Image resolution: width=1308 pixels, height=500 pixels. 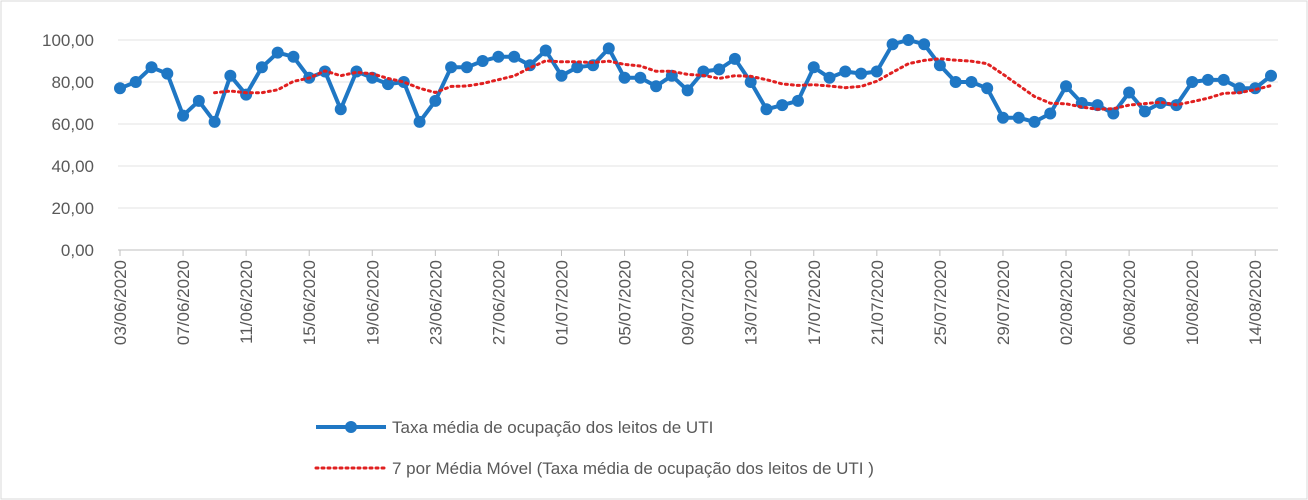 I want to click on y-tick-label: 100,00, so click(x=68, y=40).